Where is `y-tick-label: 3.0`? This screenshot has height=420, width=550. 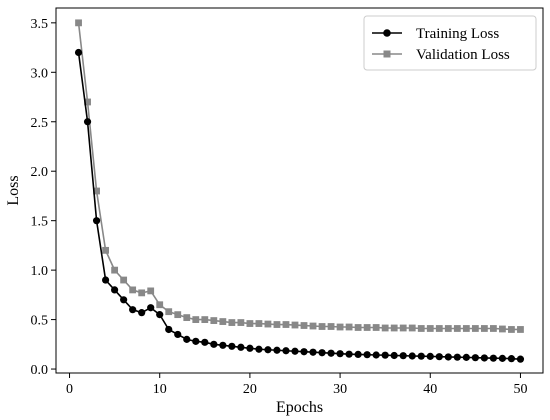 y-tick-label: 3.0 is located at coordinates (40, 73).